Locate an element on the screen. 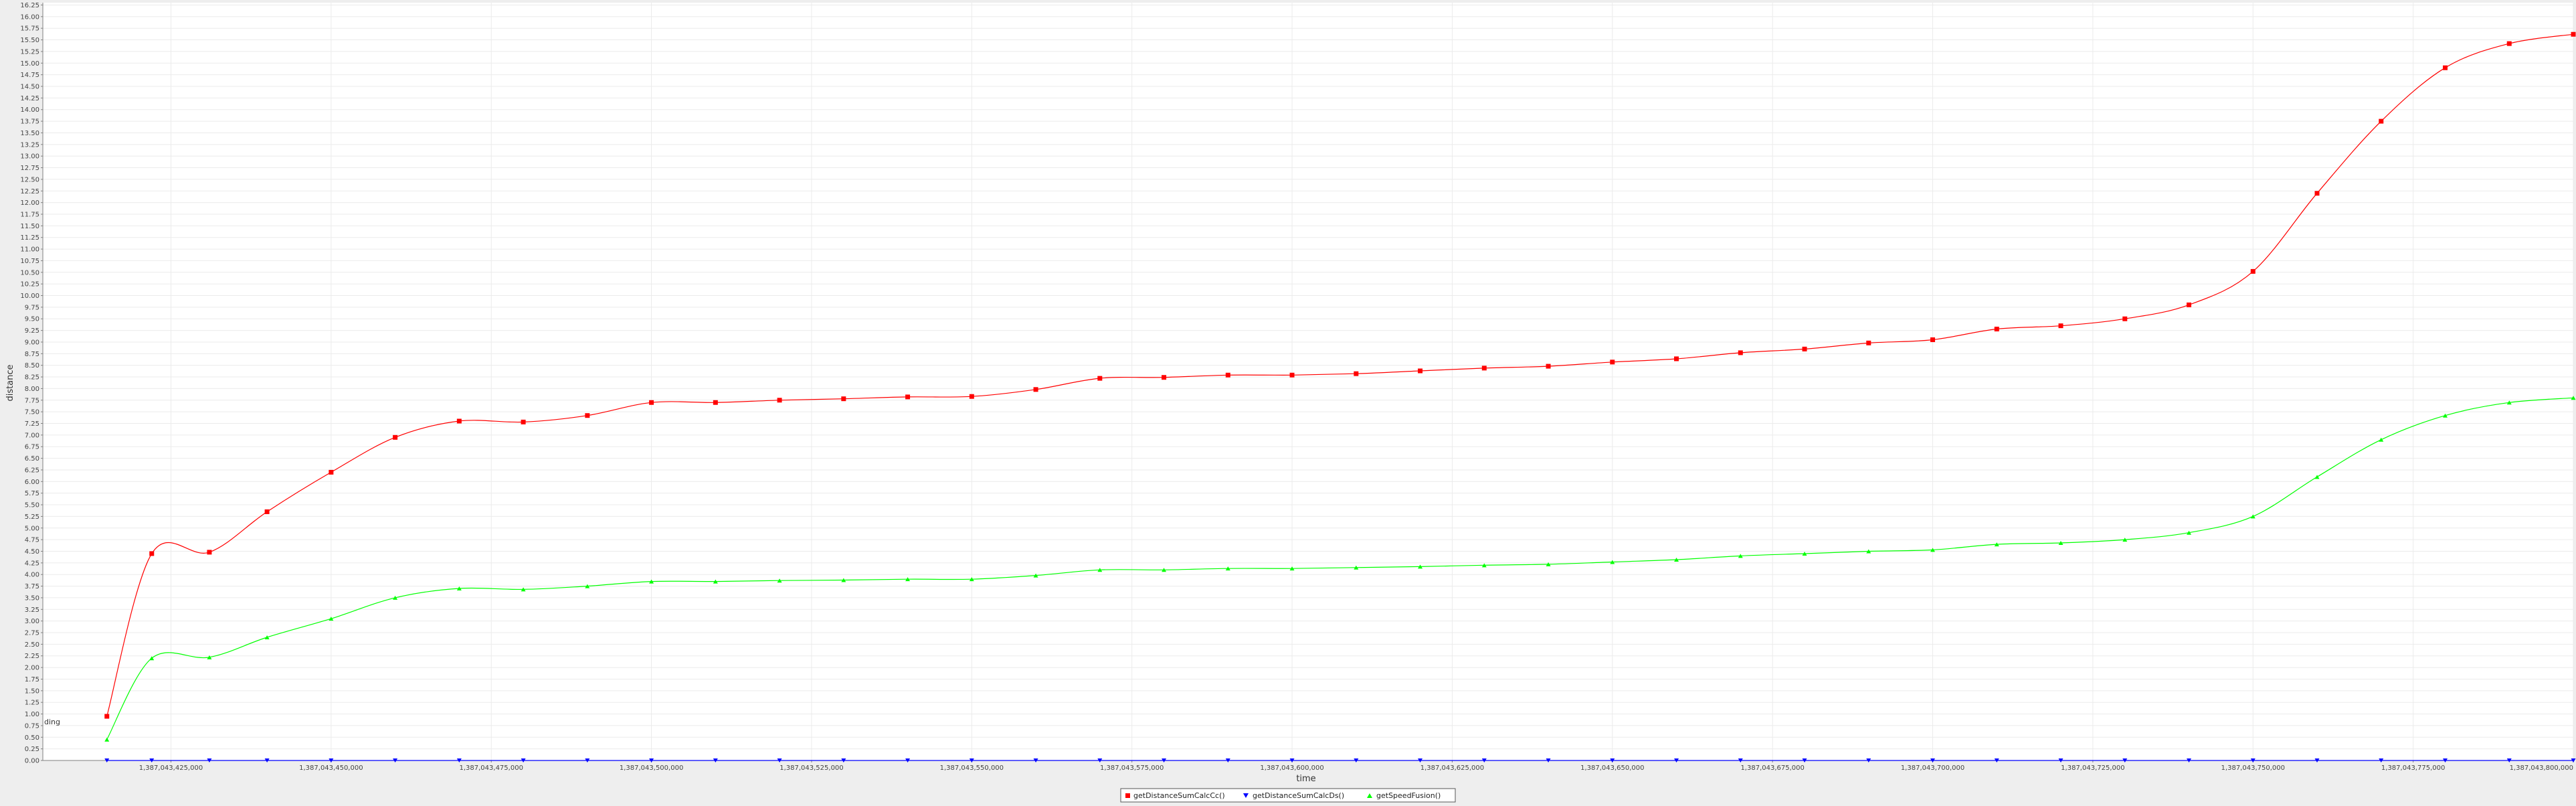  y-tick-label: 10.00 is located at coordinates (30, 296).